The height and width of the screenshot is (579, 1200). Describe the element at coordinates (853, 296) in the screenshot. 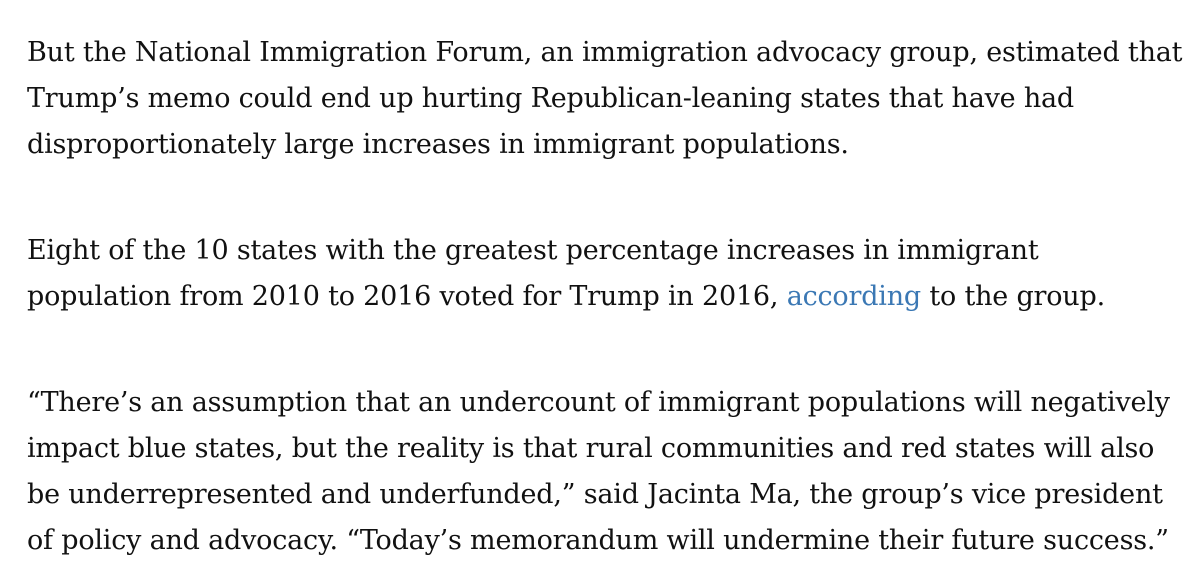

I see `according-link: according` at that location.